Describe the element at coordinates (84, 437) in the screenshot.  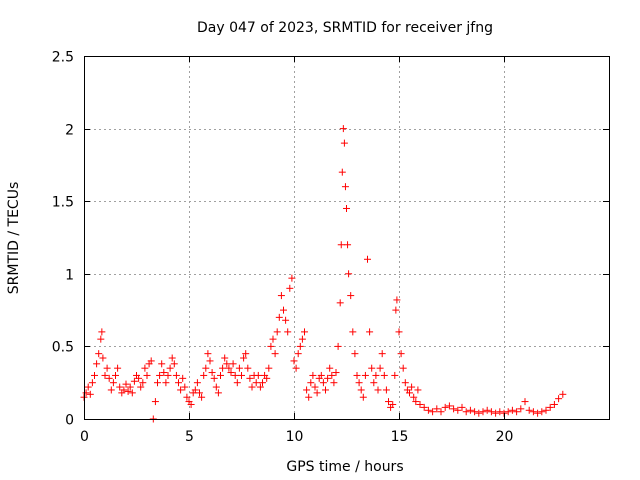
I see `x-tick-label: 0` at that location.